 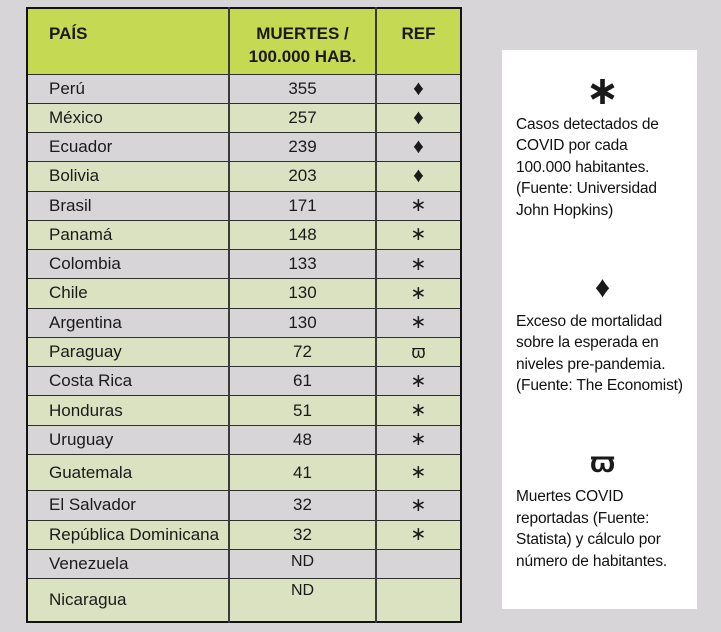 I want to click on value-cell: 171, so click(x=302, y=205).